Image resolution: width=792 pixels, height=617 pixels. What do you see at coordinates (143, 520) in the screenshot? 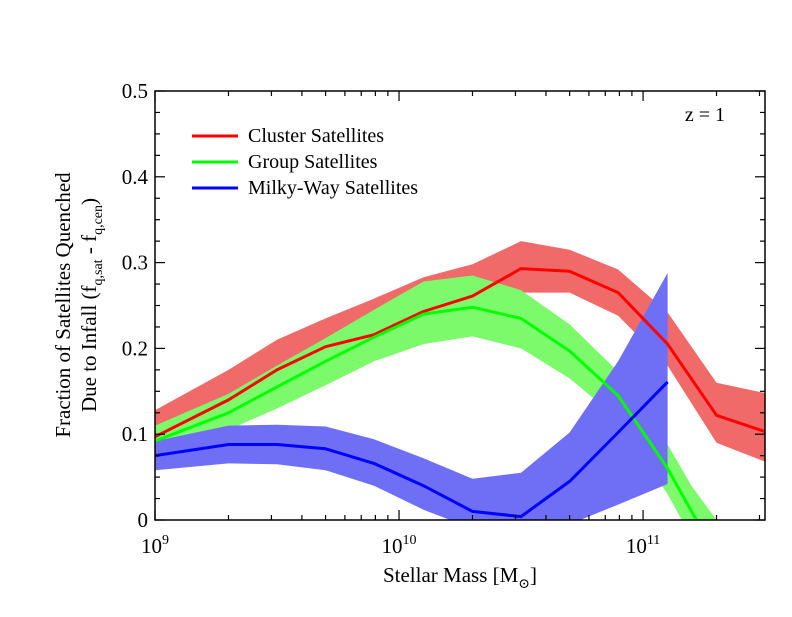
I see `y-tick-label: 0` at bounding box center [143, 520].